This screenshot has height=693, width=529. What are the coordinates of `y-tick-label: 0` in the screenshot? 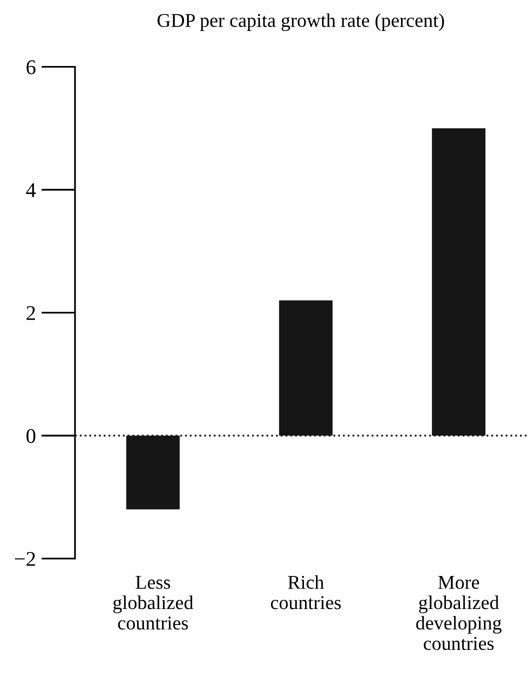 It's located at (31, 436).